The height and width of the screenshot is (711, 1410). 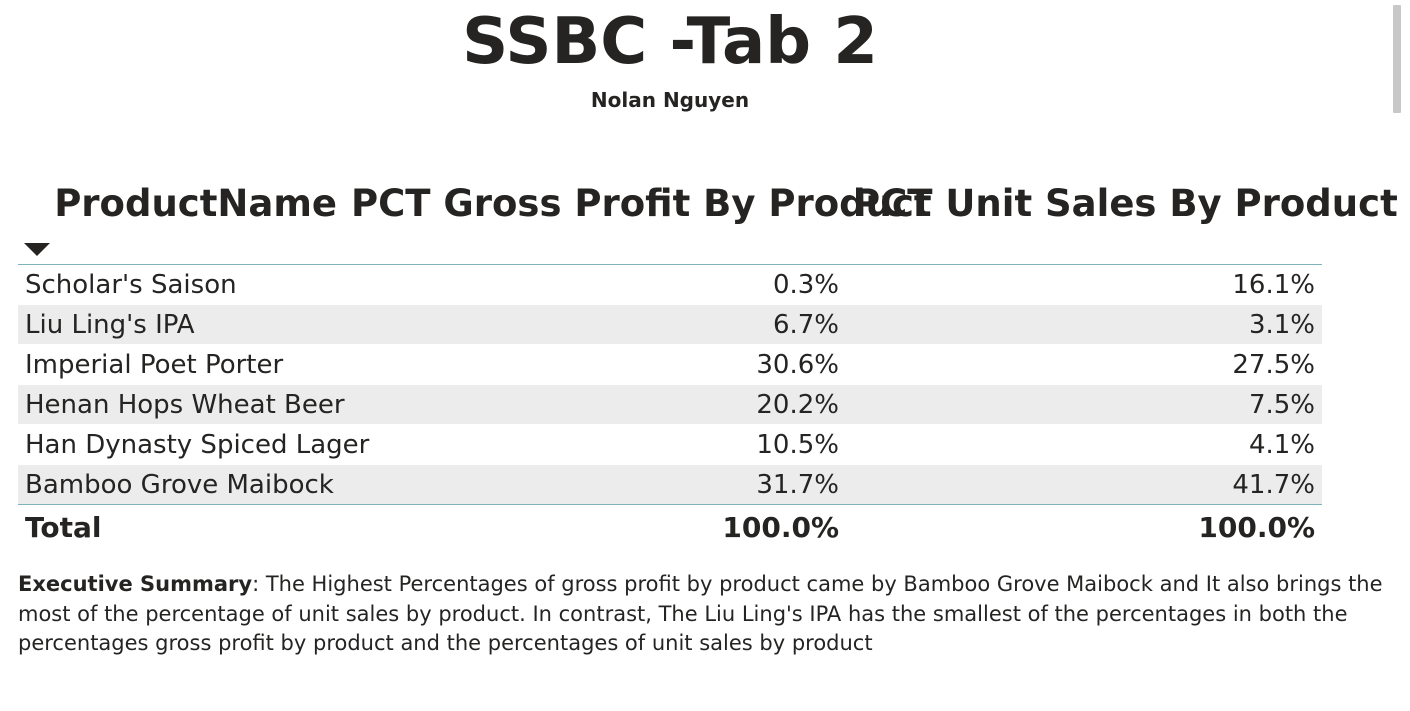 I want to click on unit-sales-pct-cell: 7.5%, so click(x=1084, y=404).